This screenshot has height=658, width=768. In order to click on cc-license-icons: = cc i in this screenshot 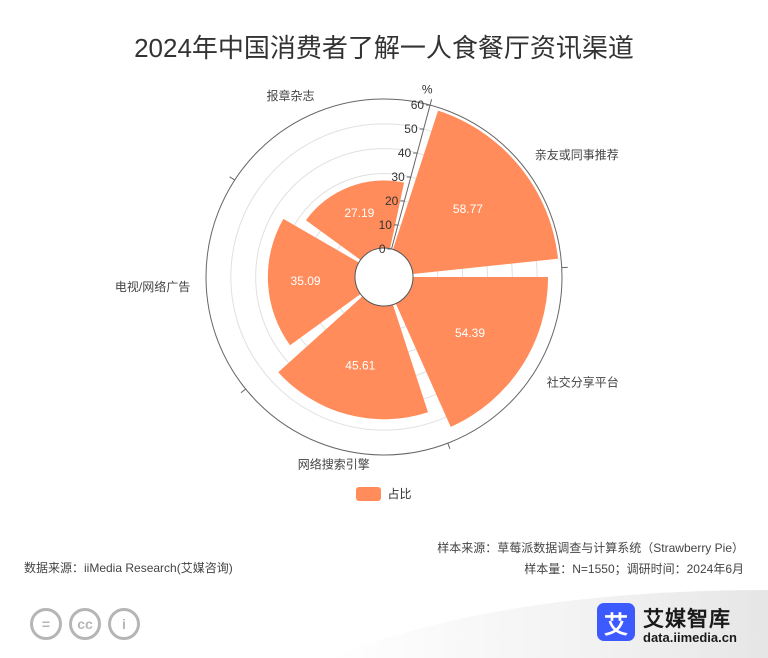, I will do `click(85, 624)`.